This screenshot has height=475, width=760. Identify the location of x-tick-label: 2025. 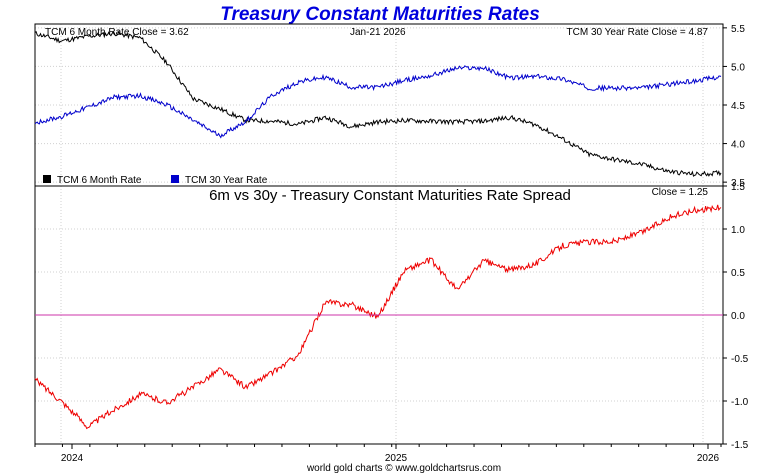
(396, 458).